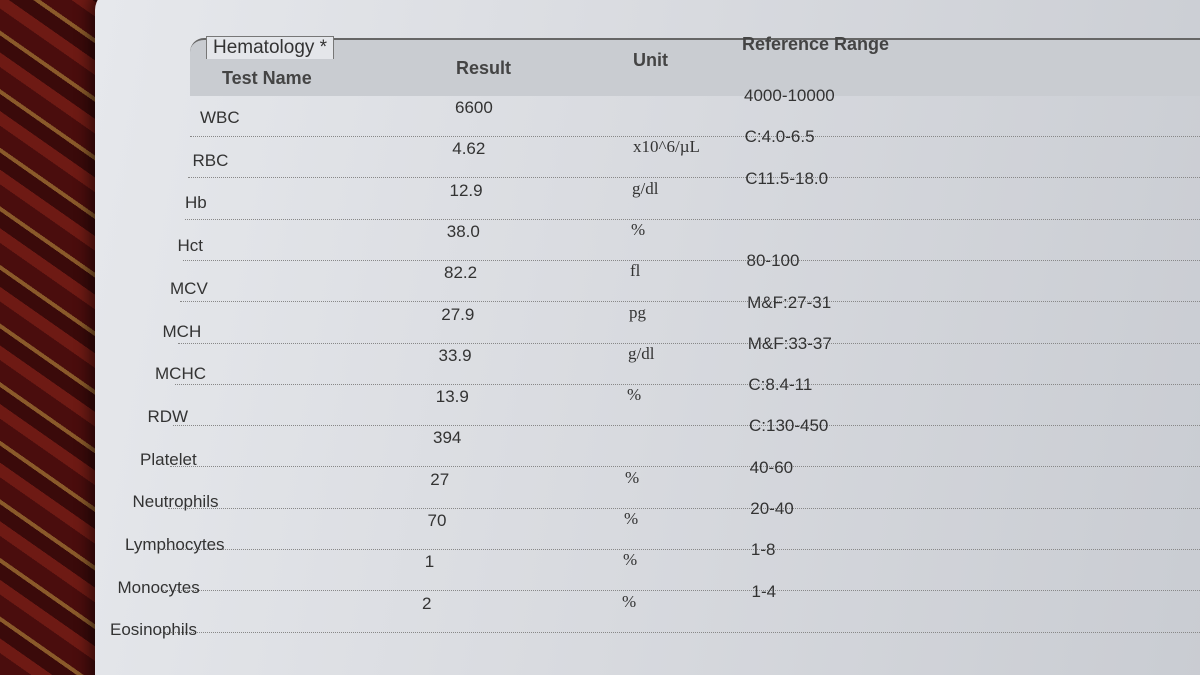  Describe the element at coordinates (650, 60) in the screenshot. I see `column-header: Unit` at that location.